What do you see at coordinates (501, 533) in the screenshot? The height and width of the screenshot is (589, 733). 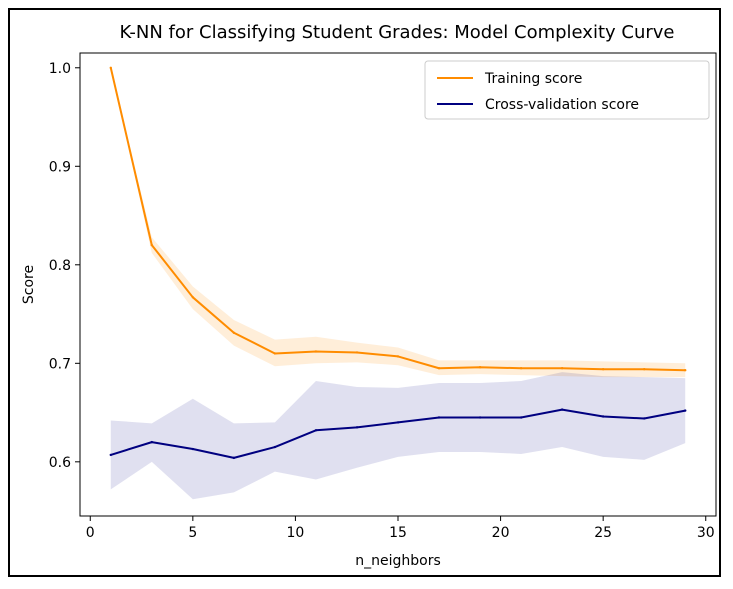 I see `x-tick-label: 20` at bounding box center [501, 533].